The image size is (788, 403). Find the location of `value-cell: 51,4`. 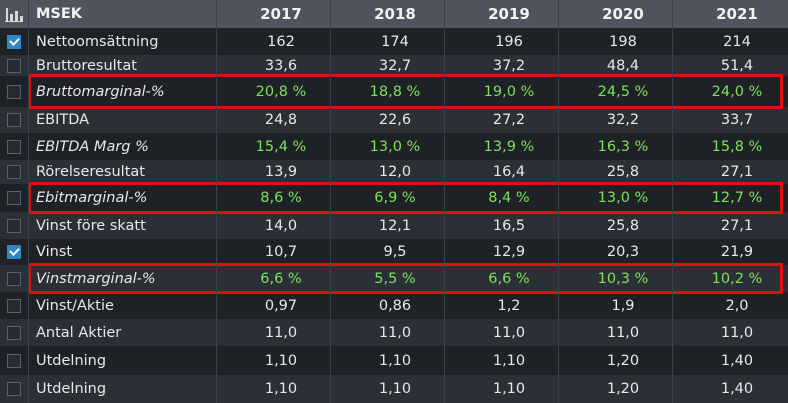

value-cell: 51,4 is located at coordinates (737, 65).